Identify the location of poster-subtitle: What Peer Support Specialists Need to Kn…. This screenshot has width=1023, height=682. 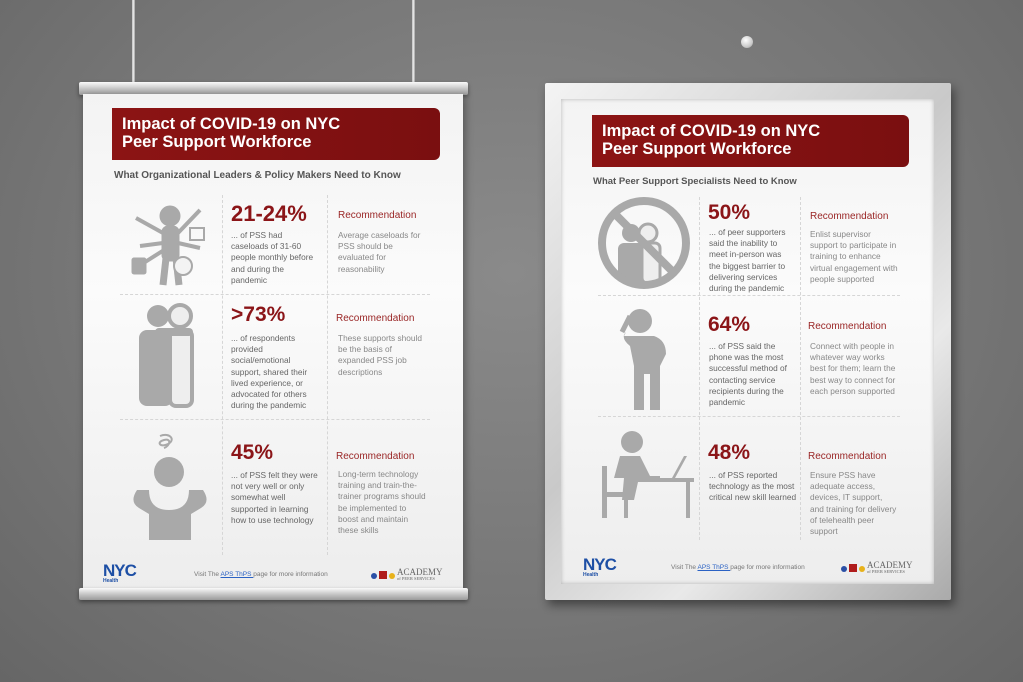
(695, 181).